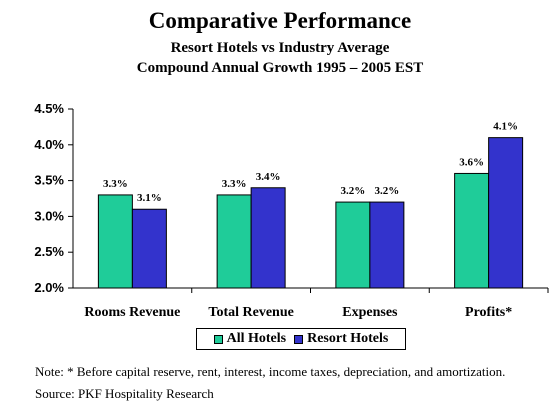 This screenshot has height=413, width=560. I want to click on source-note: Source: PKF Hospitality Research, so click(124, 393).